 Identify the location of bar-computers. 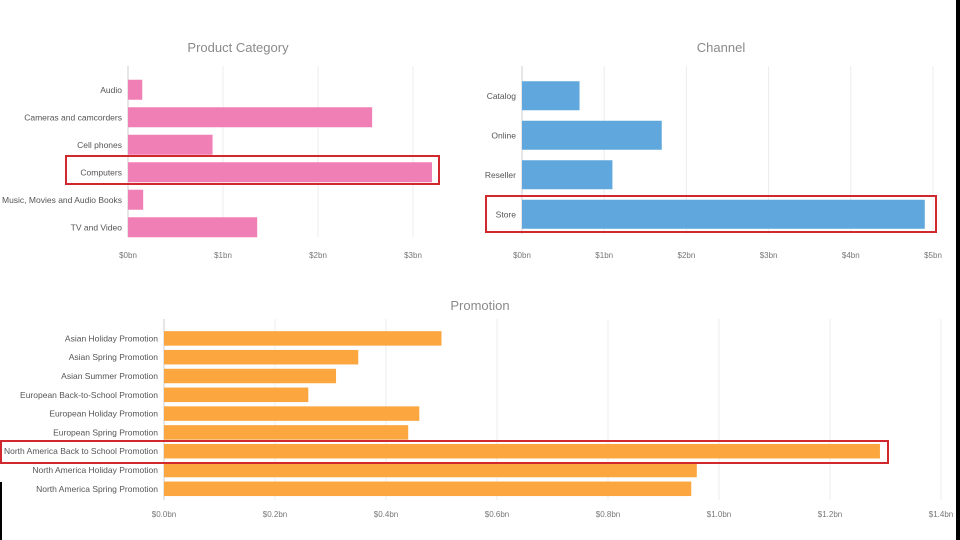
(280, 172).